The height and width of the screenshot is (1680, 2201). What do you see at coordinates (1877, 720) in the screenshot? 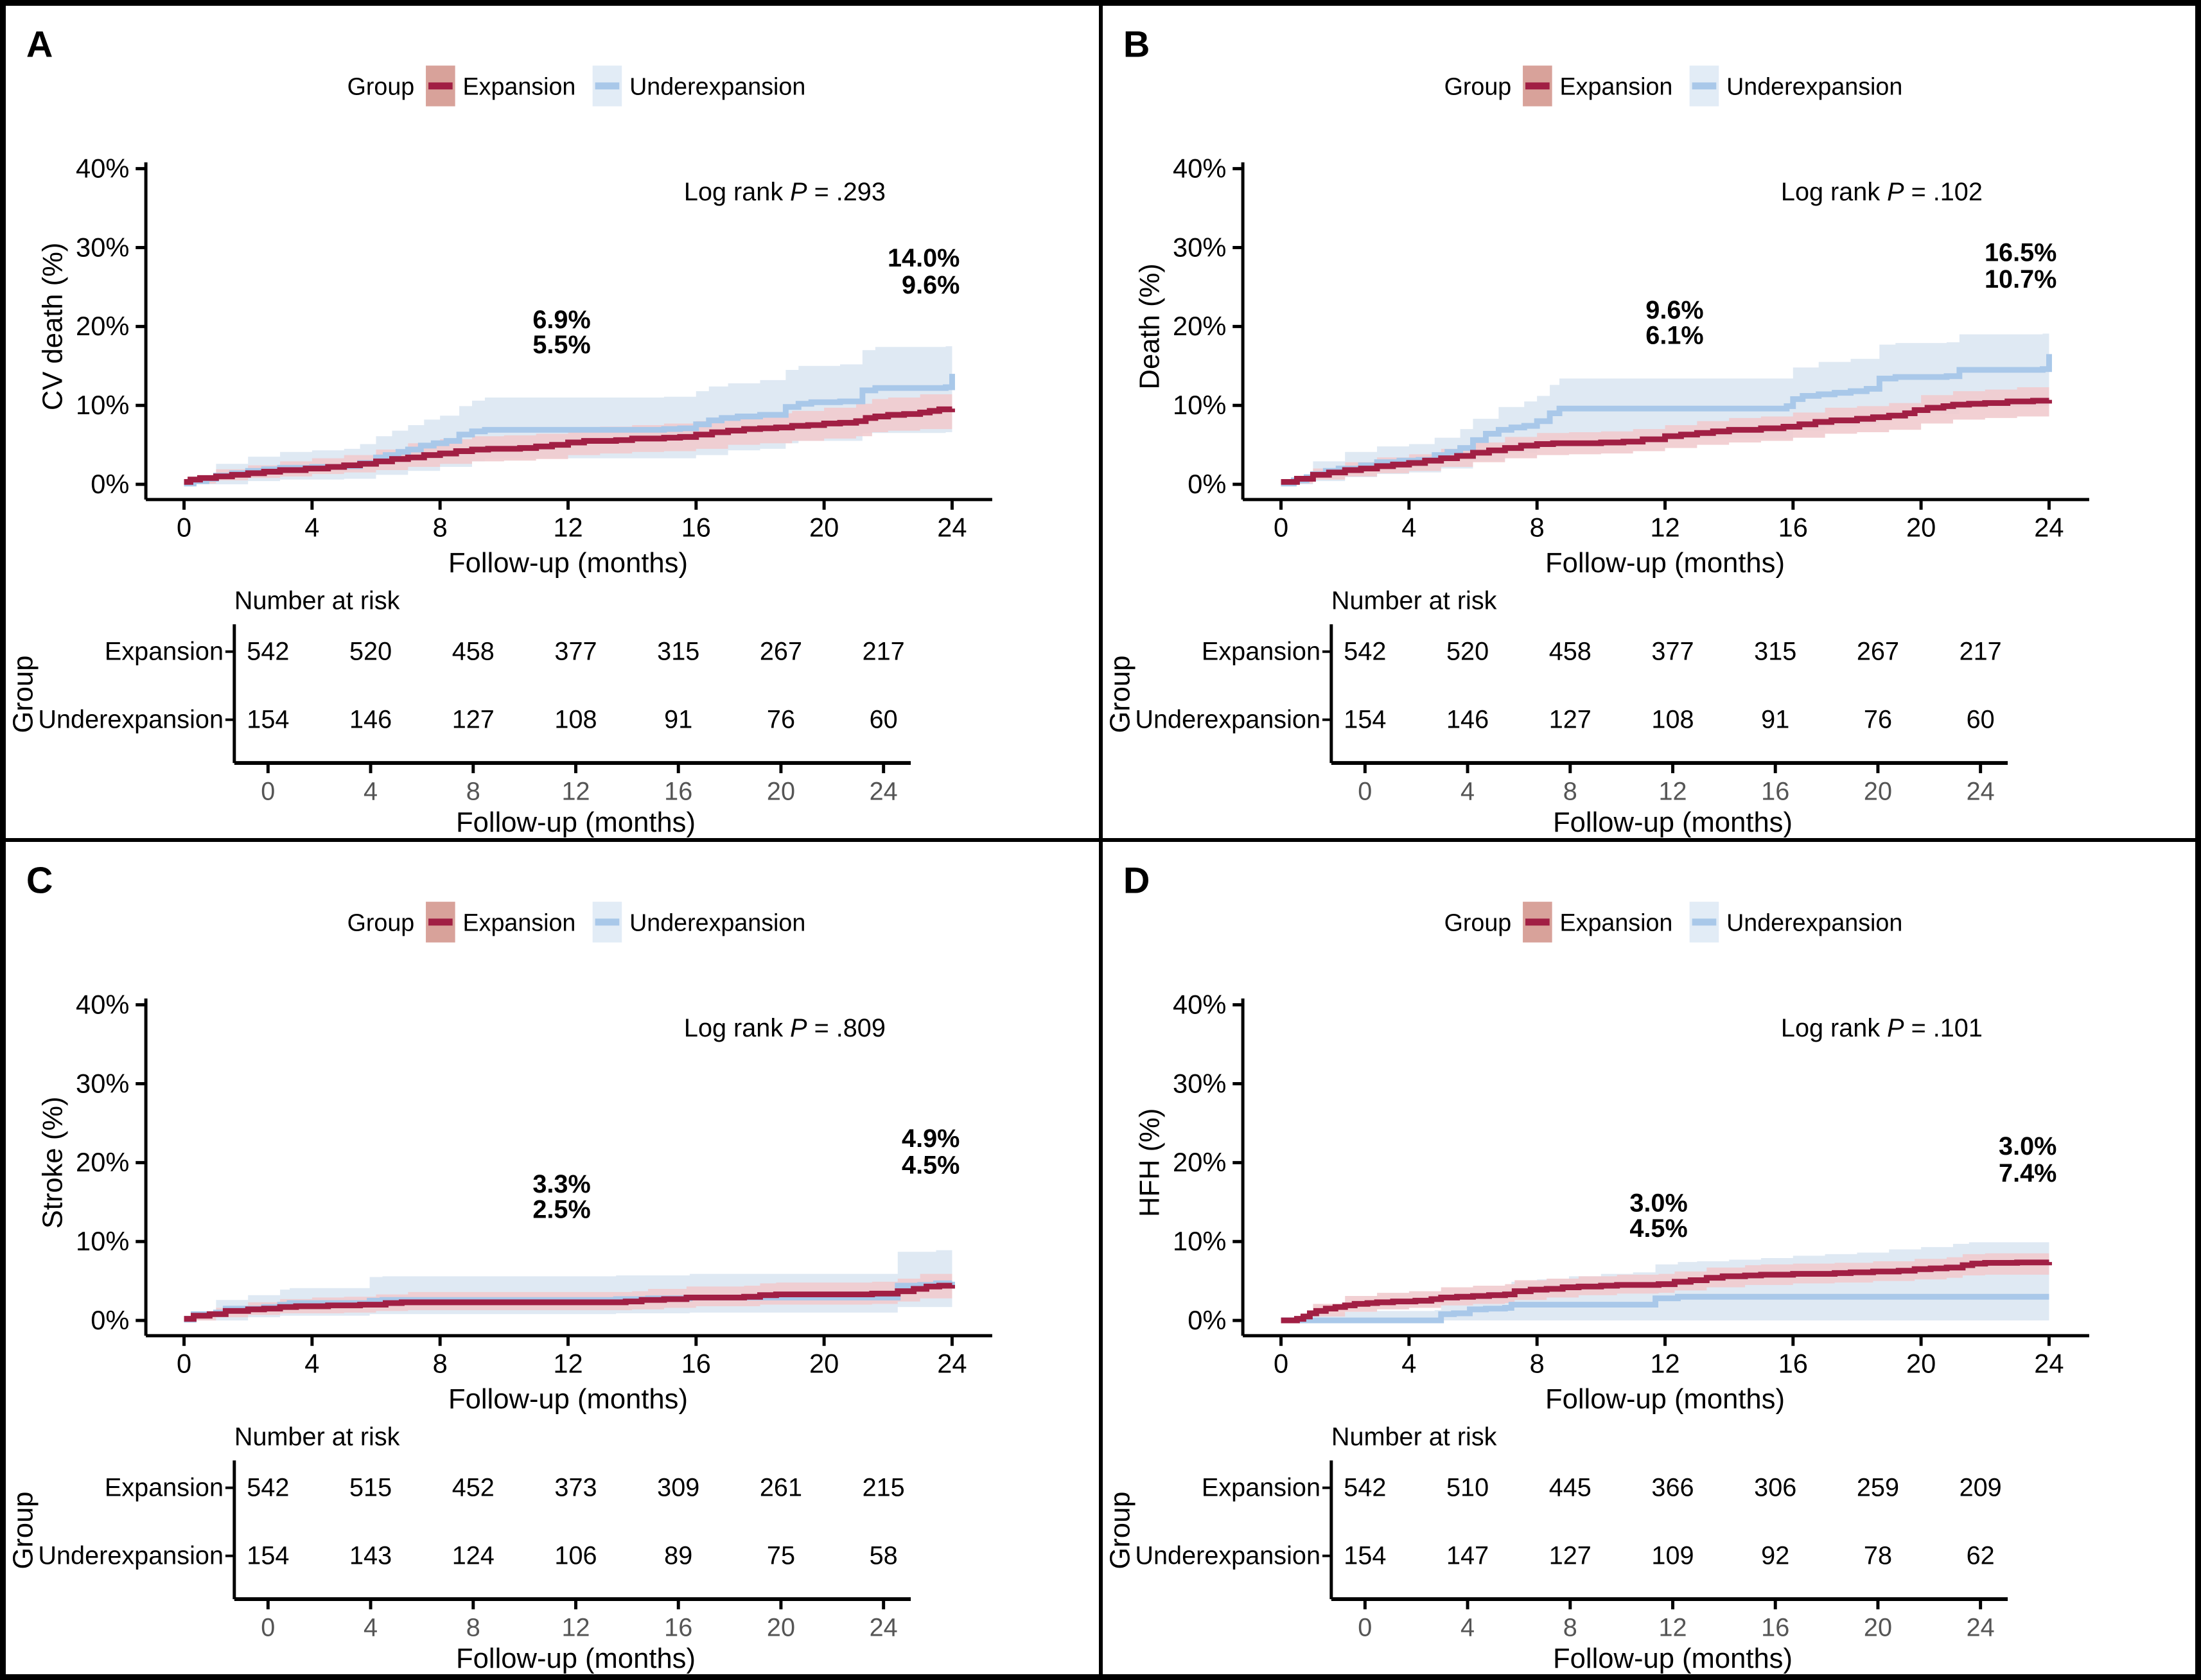
I see `risk-count: 76` at bounding box center [1877, 720].